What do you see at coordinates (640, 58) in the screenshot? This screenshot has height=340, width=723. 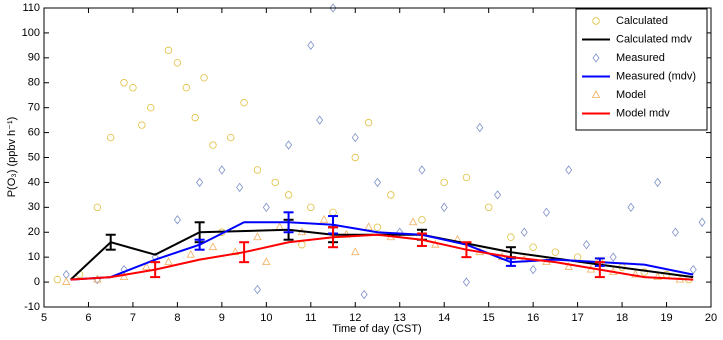 I see `legend-label: Measured` at bounding box center [640, 58].